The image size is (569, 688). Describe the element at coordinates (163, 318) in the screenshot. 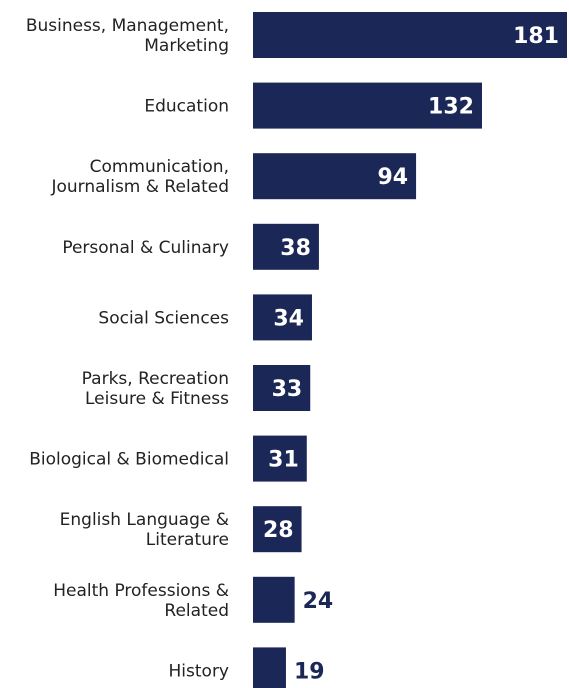

I see `category-label: Social Sciences` at that location.